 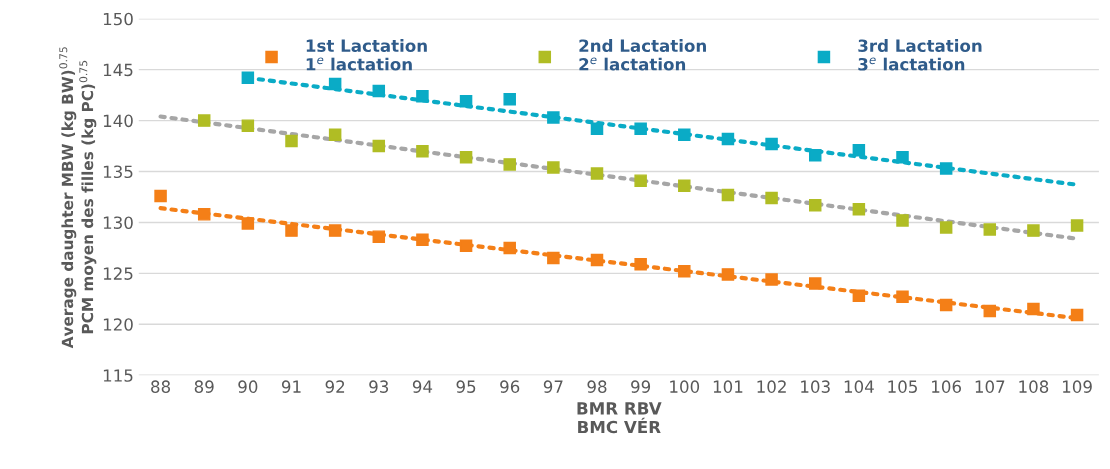 What do you see at coordinates (553, 386) in the screenshot?
I see `x-tick-label: 97` at bounding box center [553, 386].